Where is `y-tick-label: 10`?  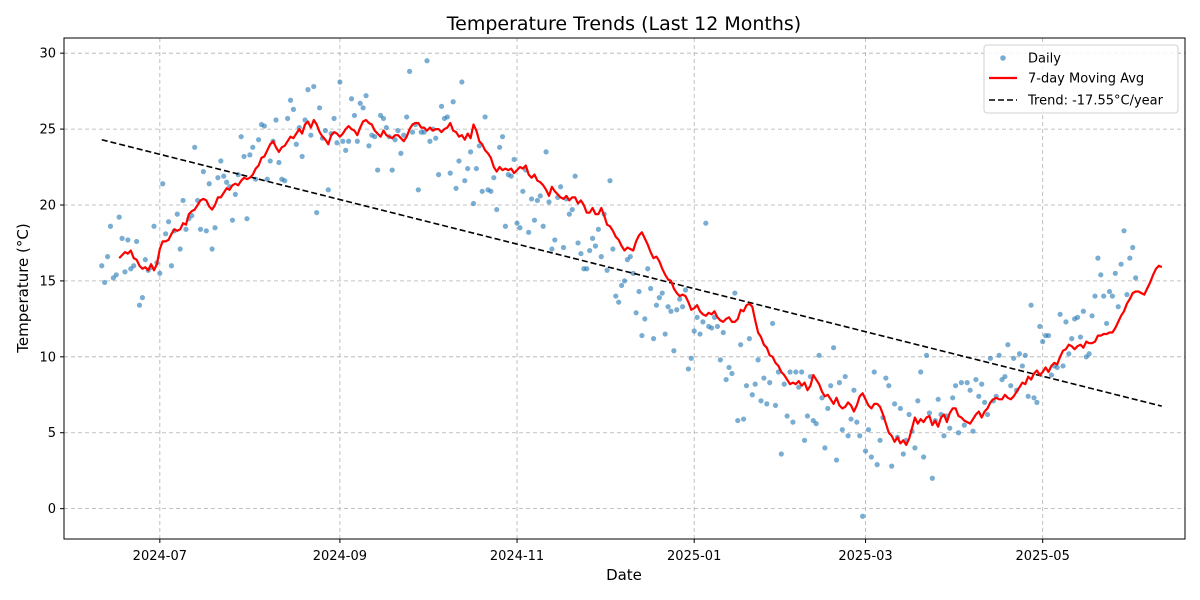
y-tick-label: 10 is located at coordinates (47, 357).